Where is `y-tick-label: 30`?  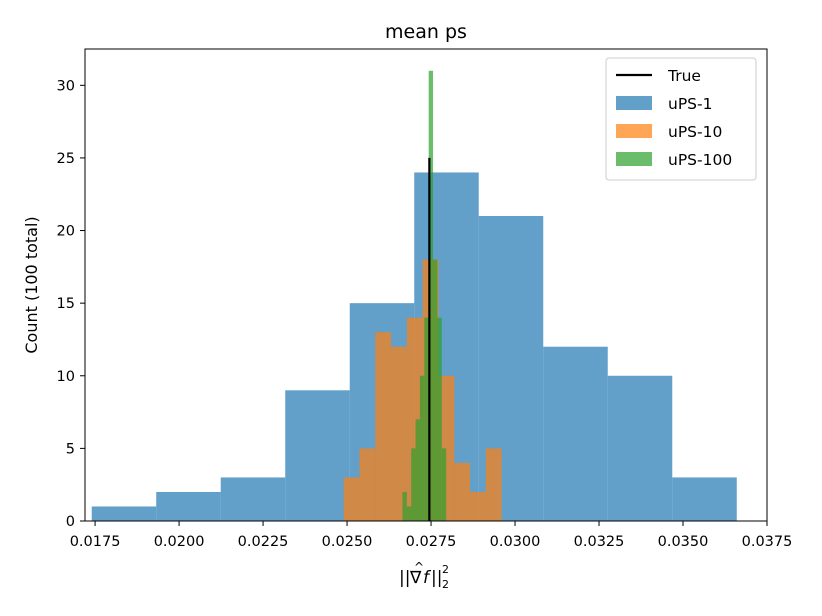 y-tick-label: 30 is located at coordinates (66, 86).